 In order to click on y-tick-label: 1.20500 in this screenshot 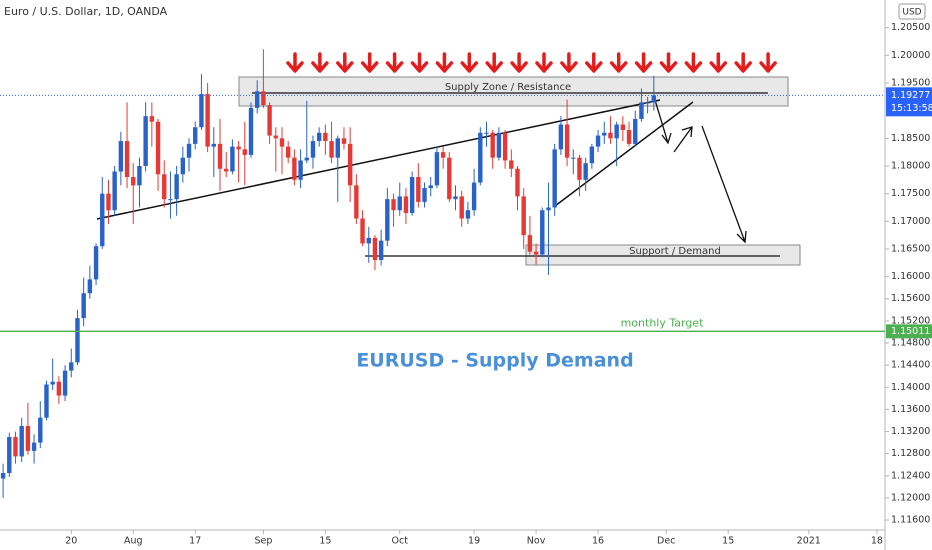, I will do `click(910, 27)`.